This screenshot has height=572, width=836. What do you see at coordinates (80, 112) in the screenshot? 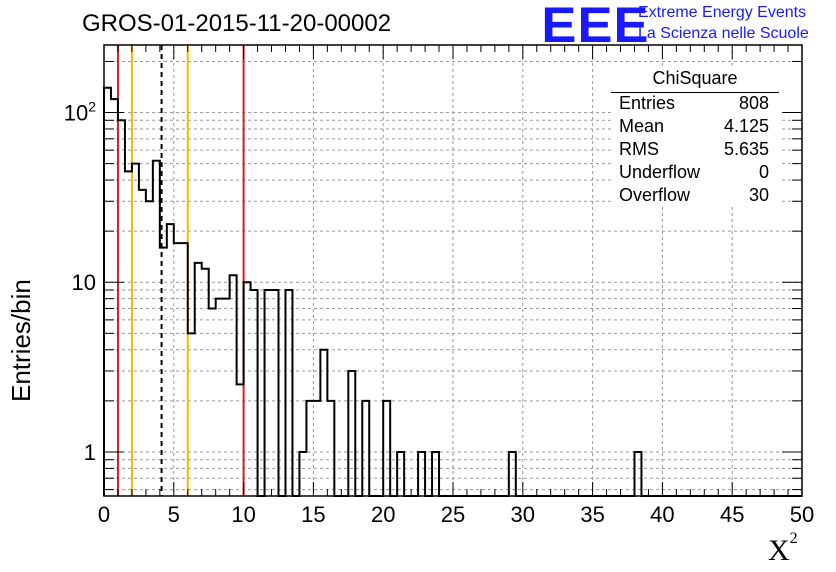
I see `y-tick-label: 102` at bounding box center [80, 112].